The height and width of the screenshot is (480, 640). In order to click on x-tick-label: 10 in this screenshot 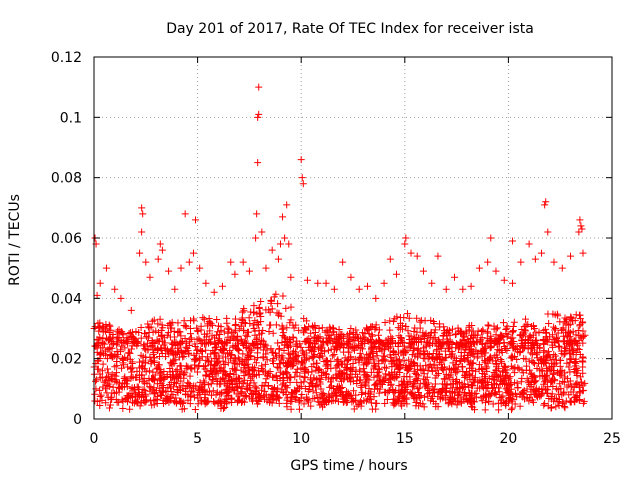, I will do `click(301, 439)`.